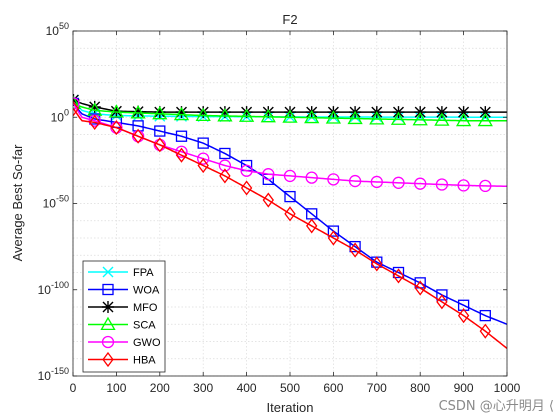 Image resolution: width=560 pixels, height=420 pixels. What do you see at coordinates (290, 388) in the screenshot?
I see `x-tick-label: 500` at bounding box center [290, 388].